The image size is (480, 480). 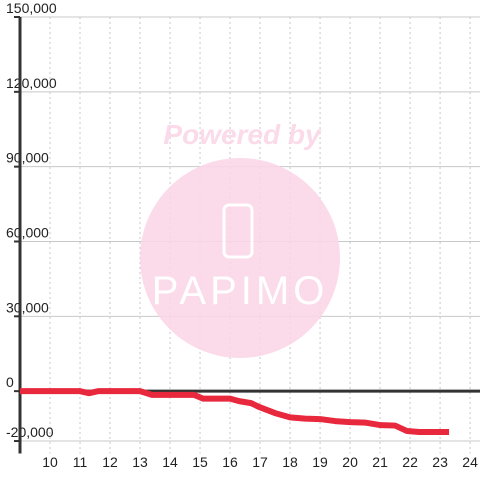 I want to click on y-tick-label: 150,000, so click(x=31, y=8).